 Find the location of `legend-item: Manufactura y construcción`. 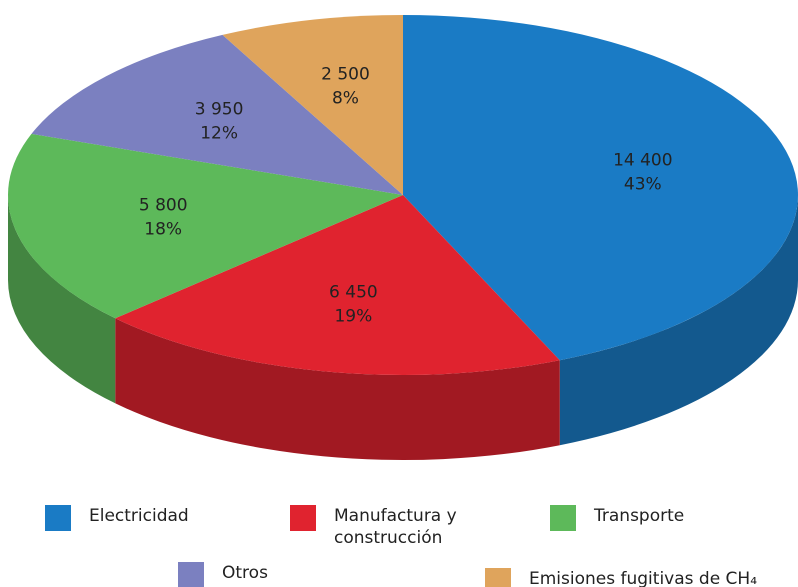

legend-item: Manufactura y construcción is located at coordinates (397, 527).